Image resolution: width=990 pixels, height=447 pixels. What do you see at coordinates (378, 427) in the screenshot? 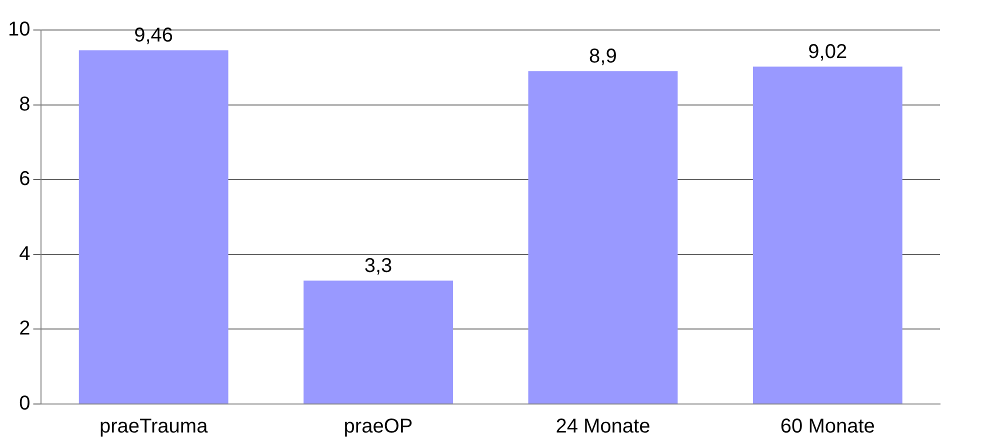
I see `x-tick-label: praeOP` at bounding box center [378, 427].